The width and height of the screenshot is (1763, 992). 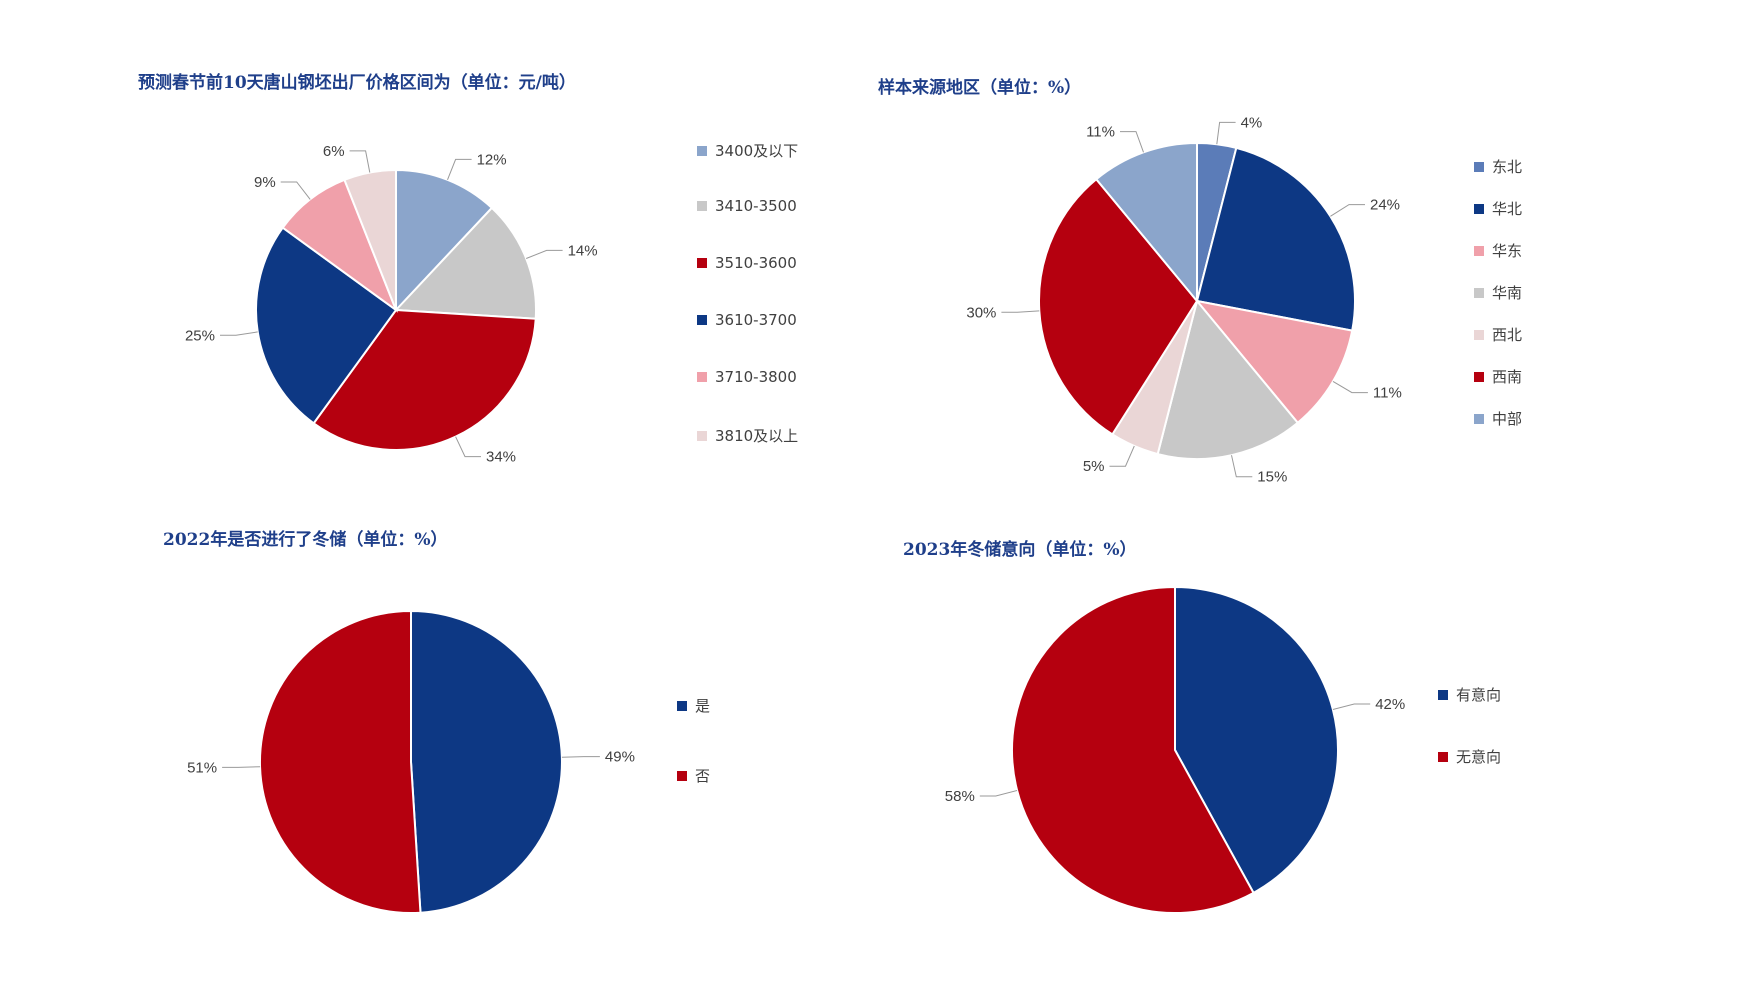 I want to click on slice-value-label: 6%, so click(x=334, y=151).